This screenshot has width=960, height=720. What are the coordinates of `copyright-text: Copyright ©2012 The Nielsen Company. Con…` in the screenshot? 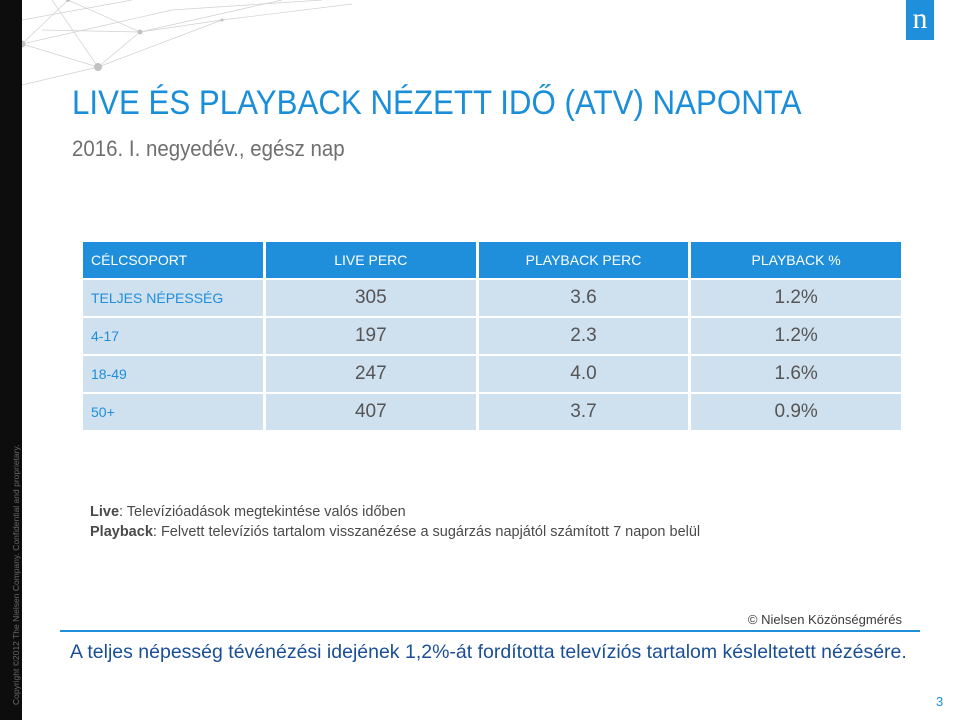 It's located at (16, 574).